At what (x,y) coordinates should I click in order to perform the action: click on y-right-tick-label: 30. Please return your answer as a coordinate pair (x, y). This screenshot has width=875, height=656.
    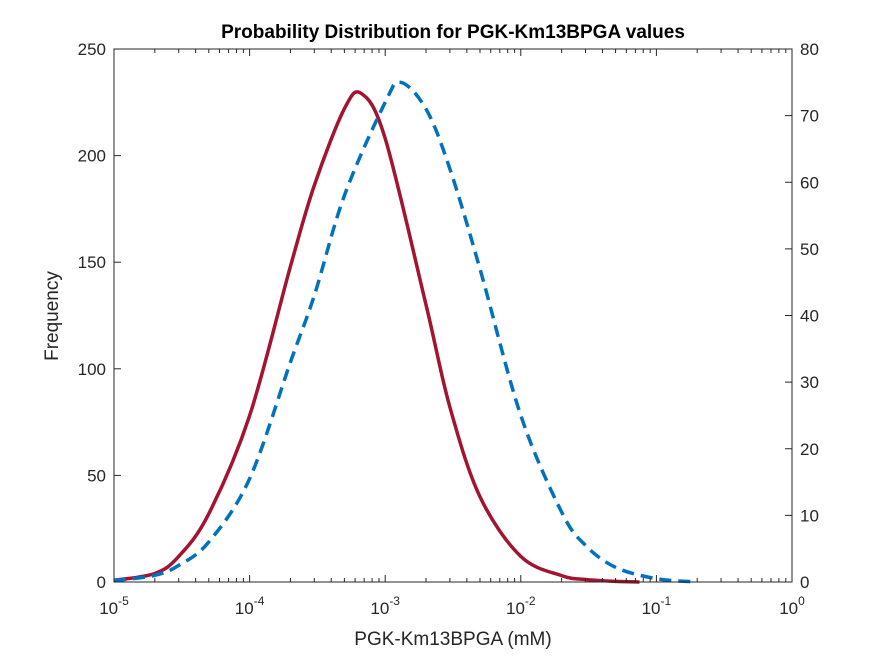
    Looking at the image, I should click on (809, 382).